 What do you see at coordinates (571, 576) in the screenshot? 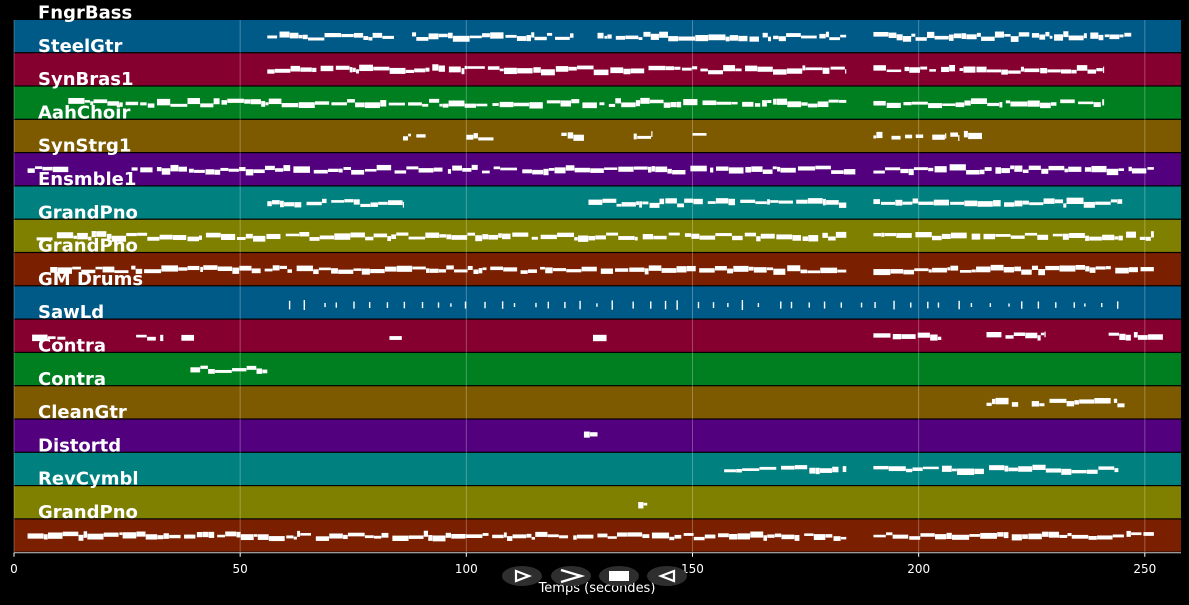
I see `next-button` at bounding box center [571, 576].